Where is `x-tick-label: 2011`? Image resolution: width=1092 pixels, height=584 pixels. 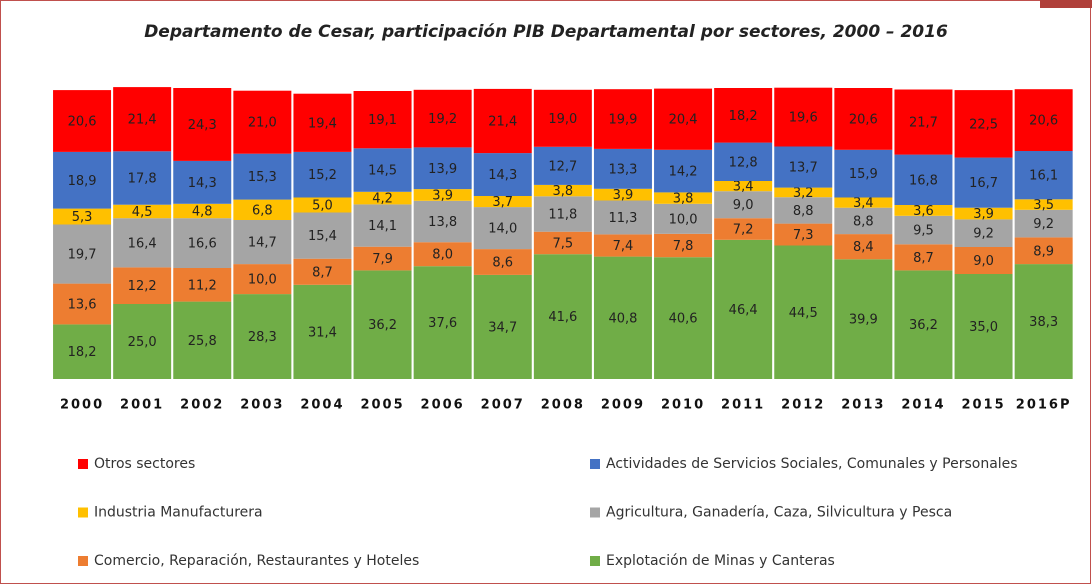 x-tick-label: 2011 is located at coordinates (743, 405).